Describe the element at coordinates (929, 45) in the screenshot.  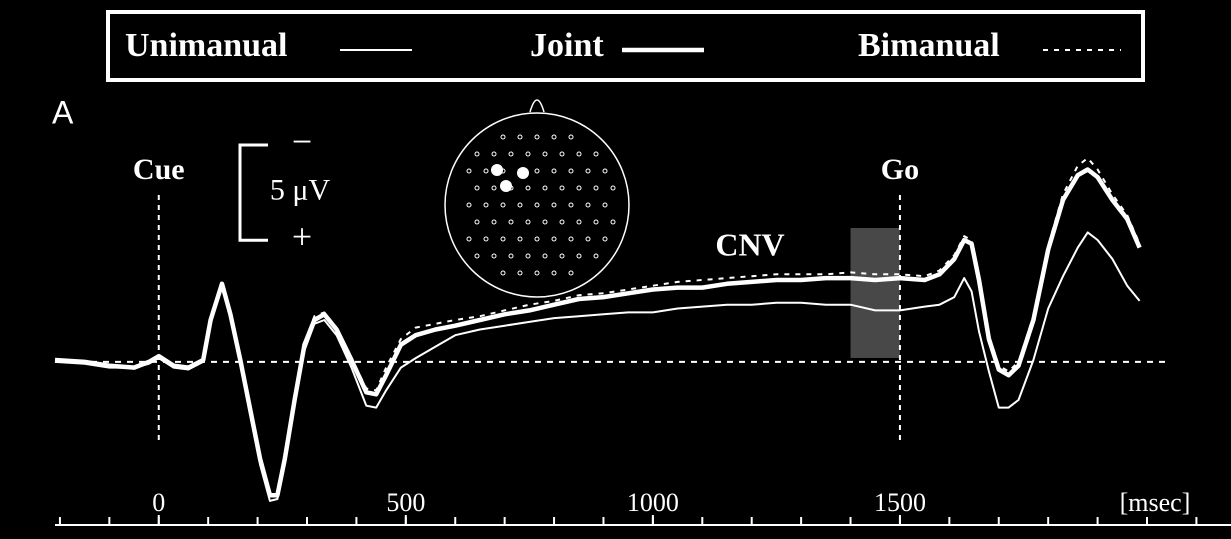
I see `legend-label: Bimanual` at that location.